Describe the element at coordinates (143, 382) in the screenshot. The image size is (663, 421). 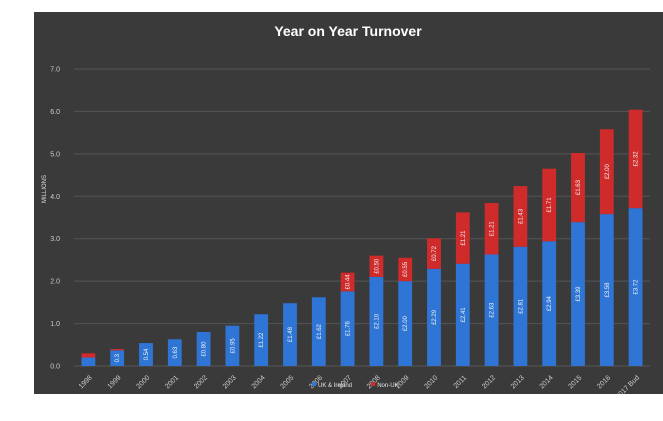
I see `x-tick-label: 2000` at that location.